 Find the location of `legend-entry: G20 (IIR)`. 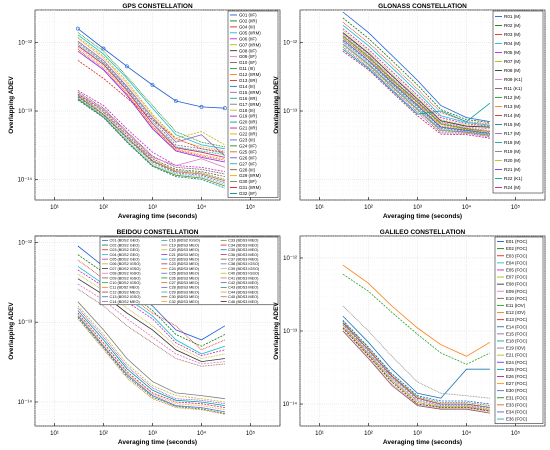

legend-entry: G20 (IIR) is located at coordinates (244, 122).